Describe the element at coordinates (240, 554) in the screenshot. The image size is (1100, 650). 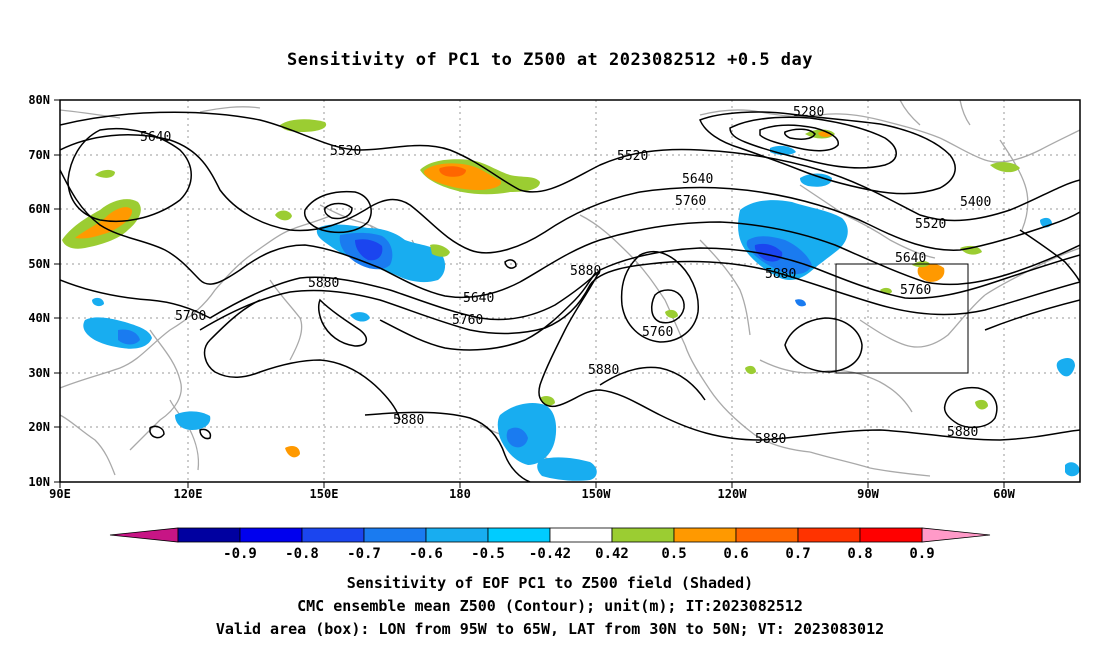
I see `colorbar-label: -0.9` at that location.